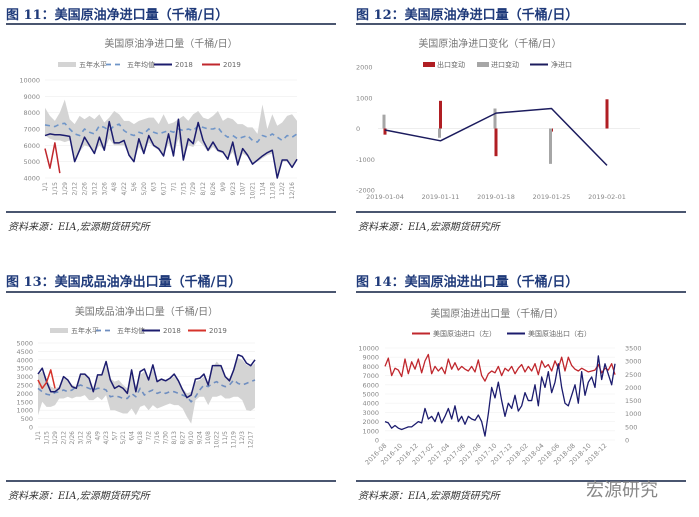 Image resolution: width=699 pixels, height=517 pixels. Describe the element at coordinates (233, 189) in the screenshot. I see `x-tick-label: 9/23` at that location.